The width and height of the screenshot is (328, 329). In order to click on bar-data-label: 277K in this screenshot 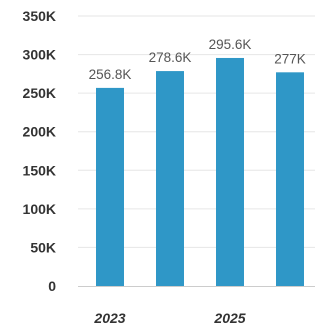, I will do `click(290, 58)`.